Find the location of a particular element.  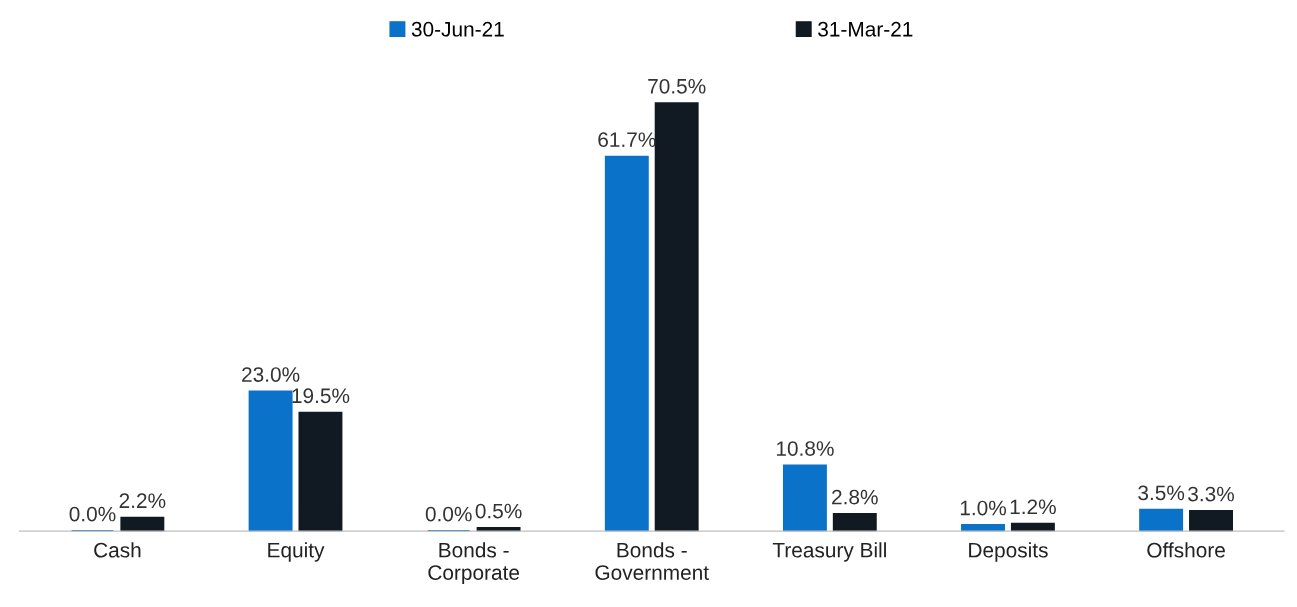

data-label: 23.0% is located at coordinates (271, 374).